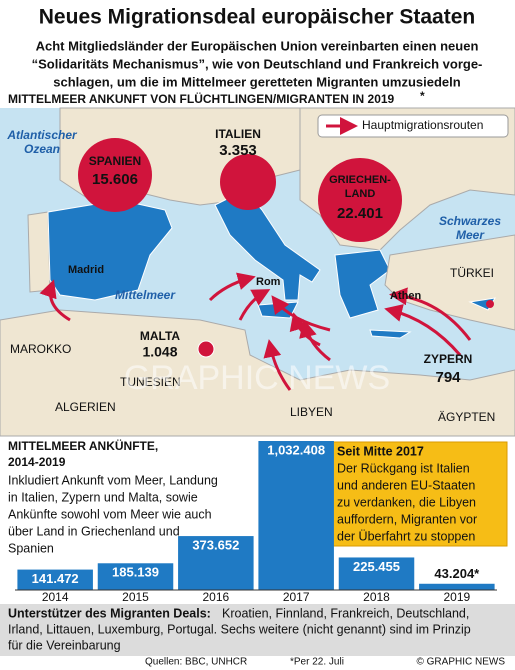  I want to click on annotation-box, so click(419, 494).